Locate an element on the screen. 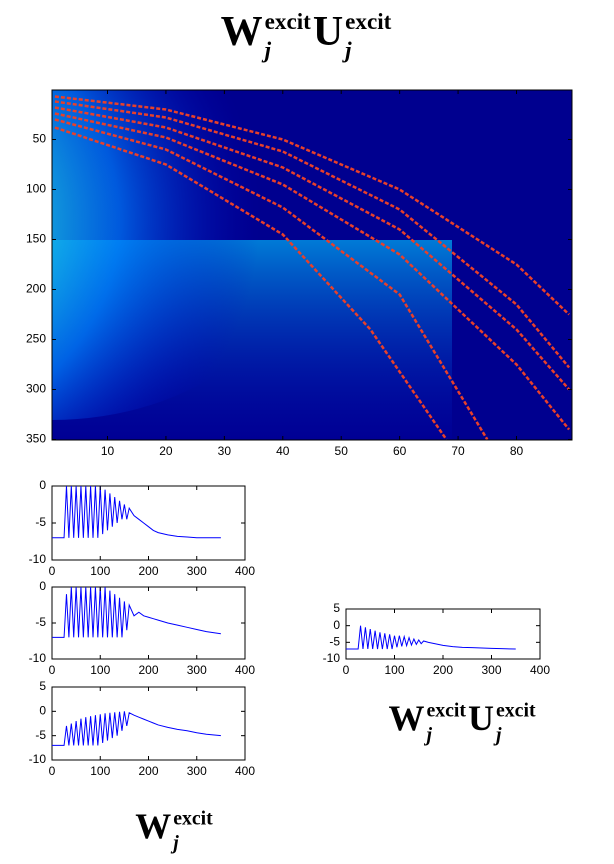  y-tick-label: 200 is located at coordinates (36, 289).